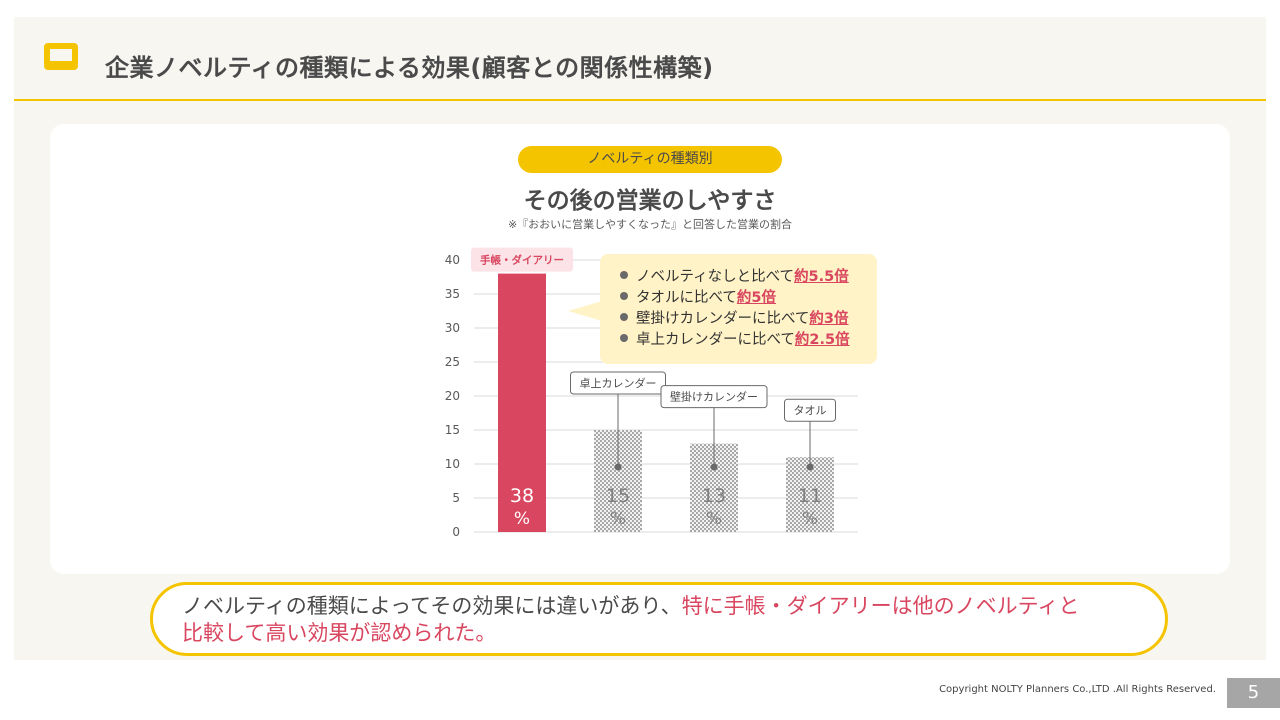  What do you see at coordinates (748, 277) in the screenshot?
I see `callout-item: ノベルティなしと比べて約5.5倍` at bounding box center [748, 277].